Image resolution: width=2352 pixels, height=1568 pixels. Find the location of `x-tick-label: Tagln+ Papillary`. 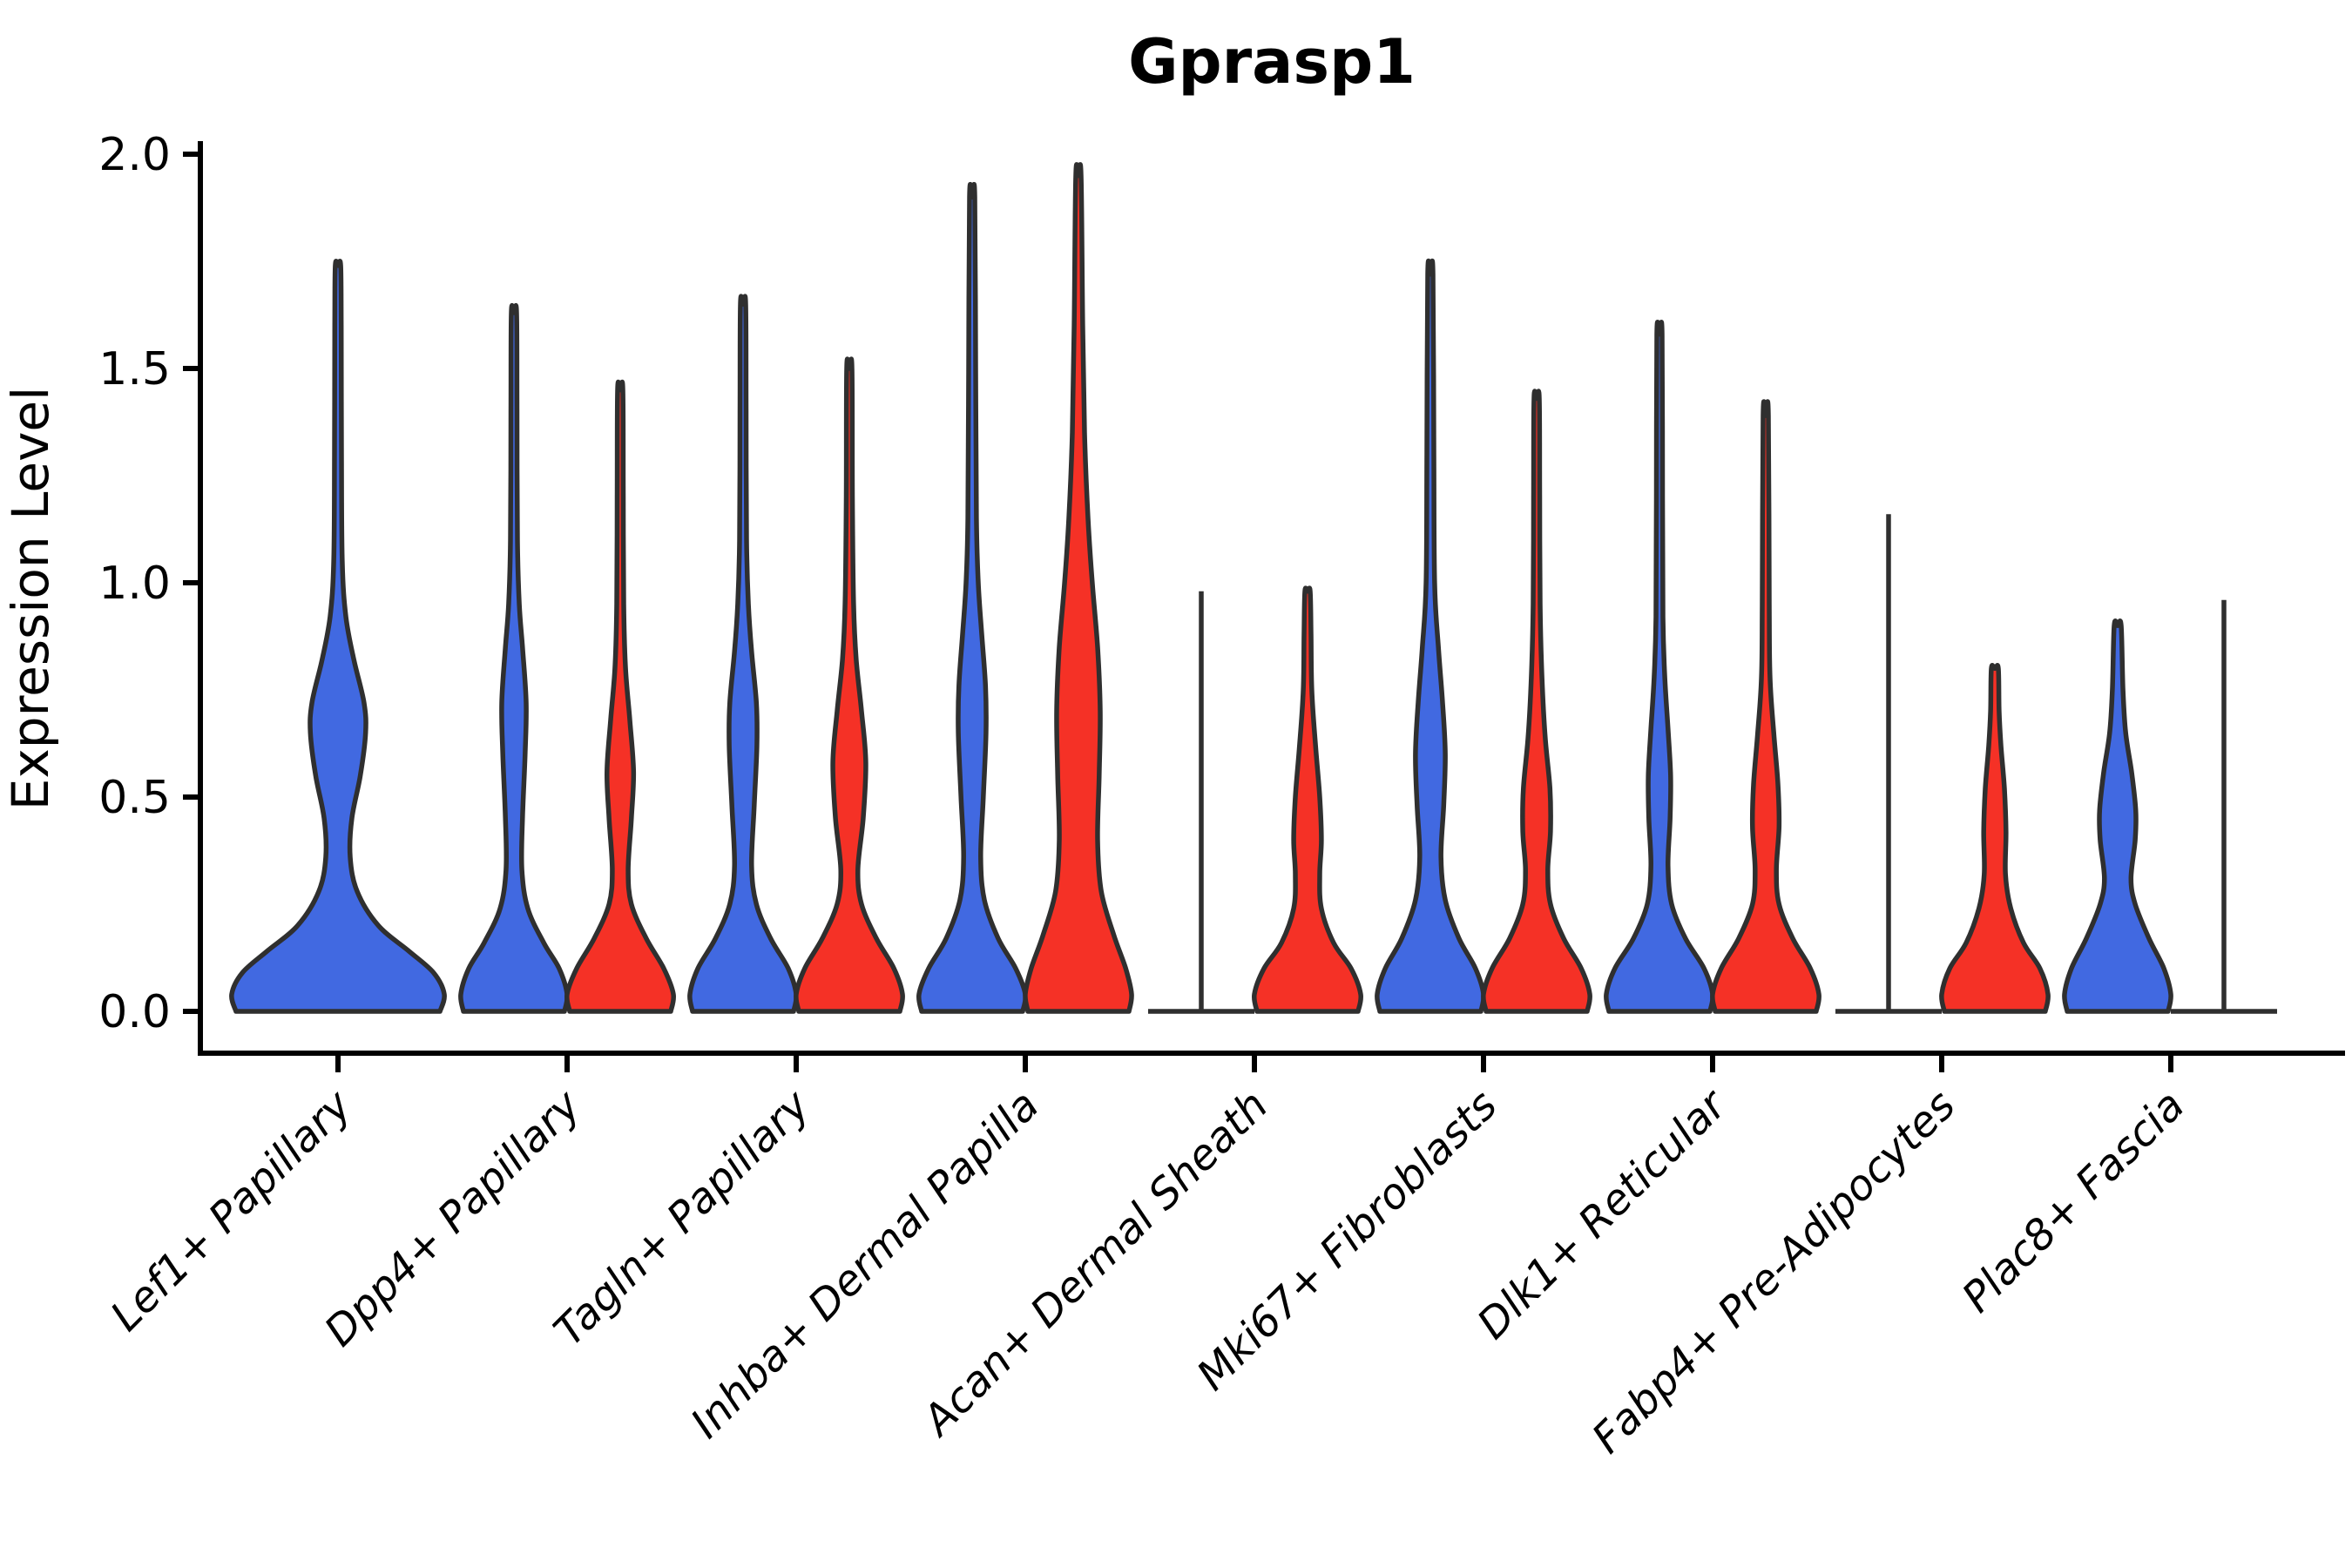

x-tick-label: Tagln+ Papillary is located at coordinates (682, 1217).